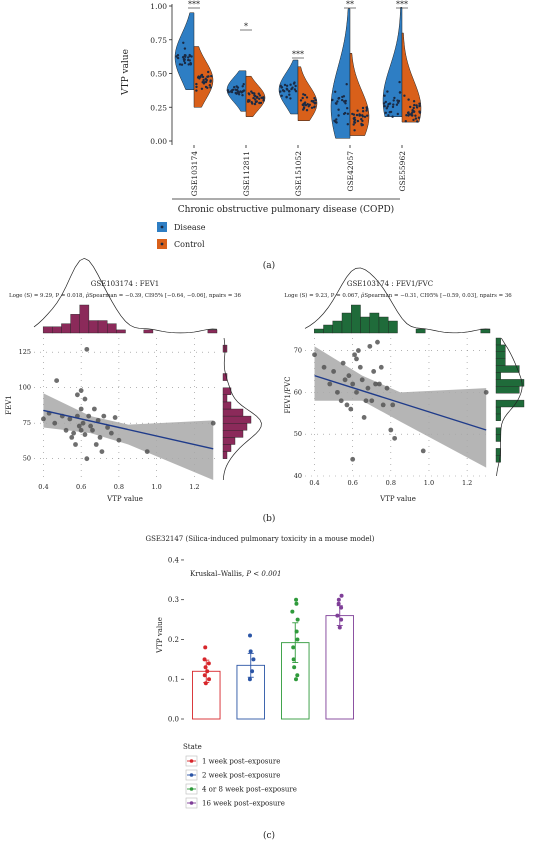 This screenshot has height=842, width=539. Describe the element at coordinates (190, 227) in the screenshot. I see `legend-disease-label: Disease` at that location.